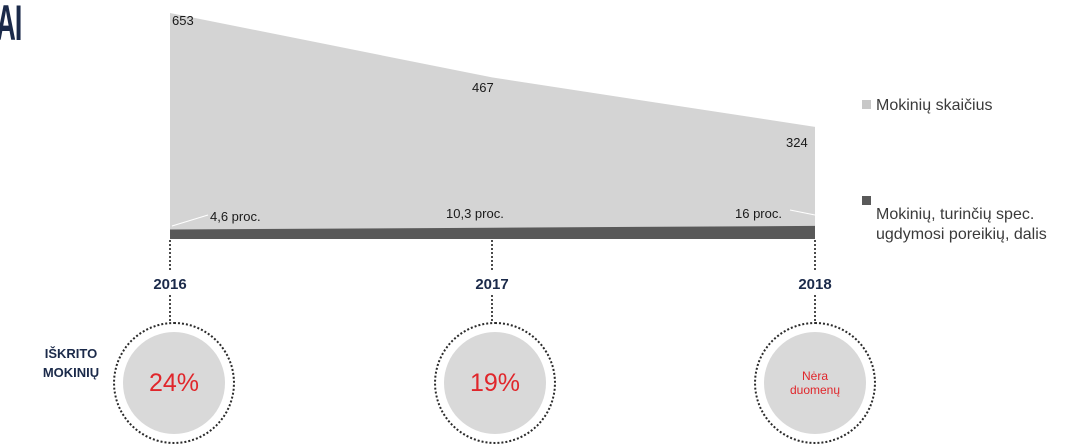  What do you see at coordinates (71, 363) in the screenshot?
I see `dropped-students-label: IŠKRITO MOKINIŲ` at bounding box center [71, 363].